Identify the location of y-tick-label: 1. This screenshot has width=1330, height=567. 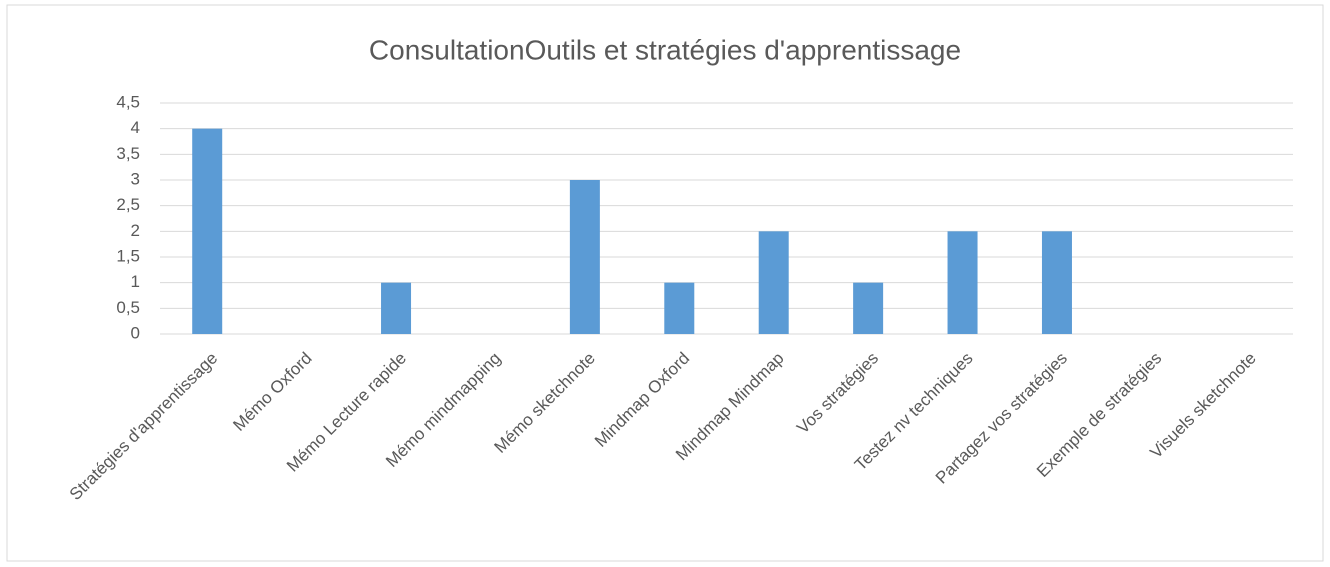
(135, 281).